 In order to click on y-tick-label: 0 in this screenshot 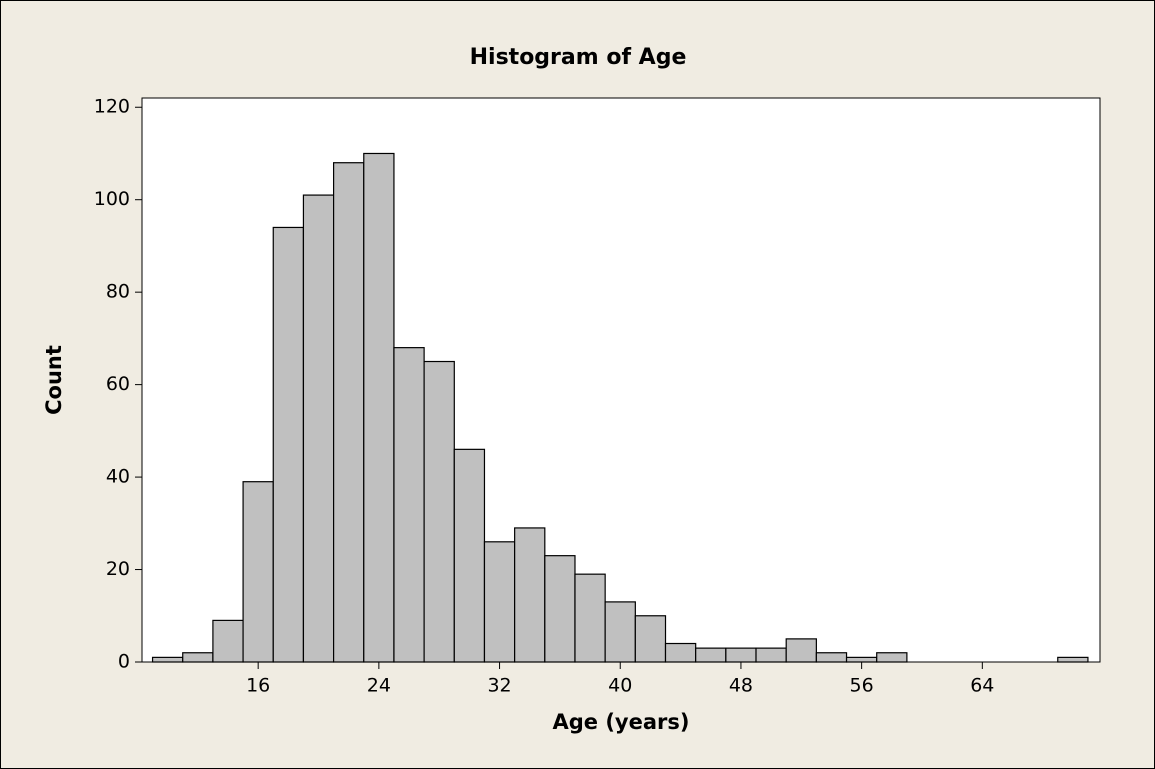, I will do `click(124, 662)`.